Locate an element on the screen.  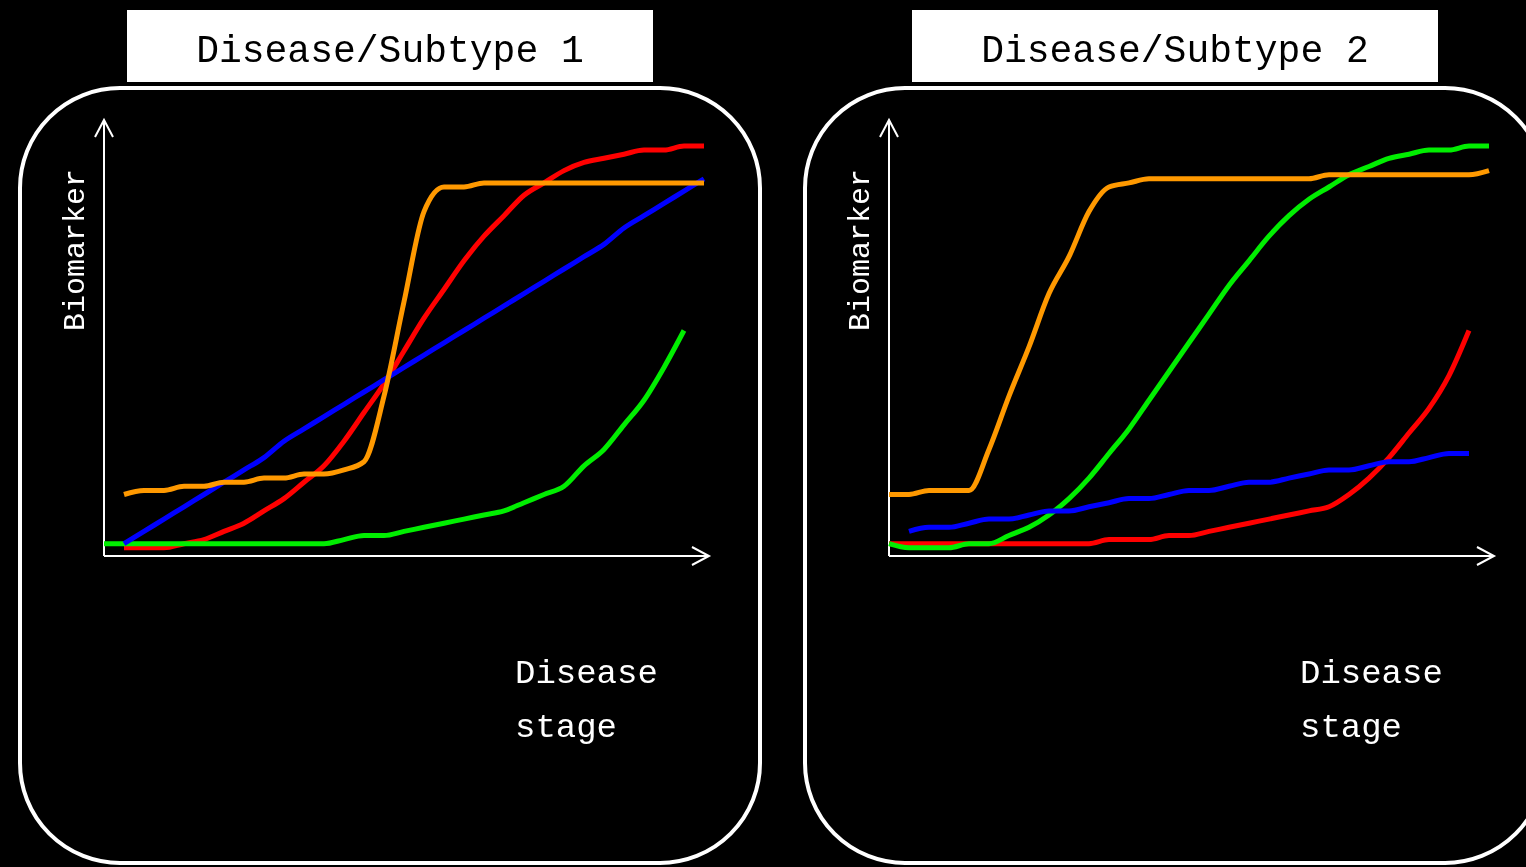
chart-title: Disease/Subtype 1 is located at coordinates (390, 51).